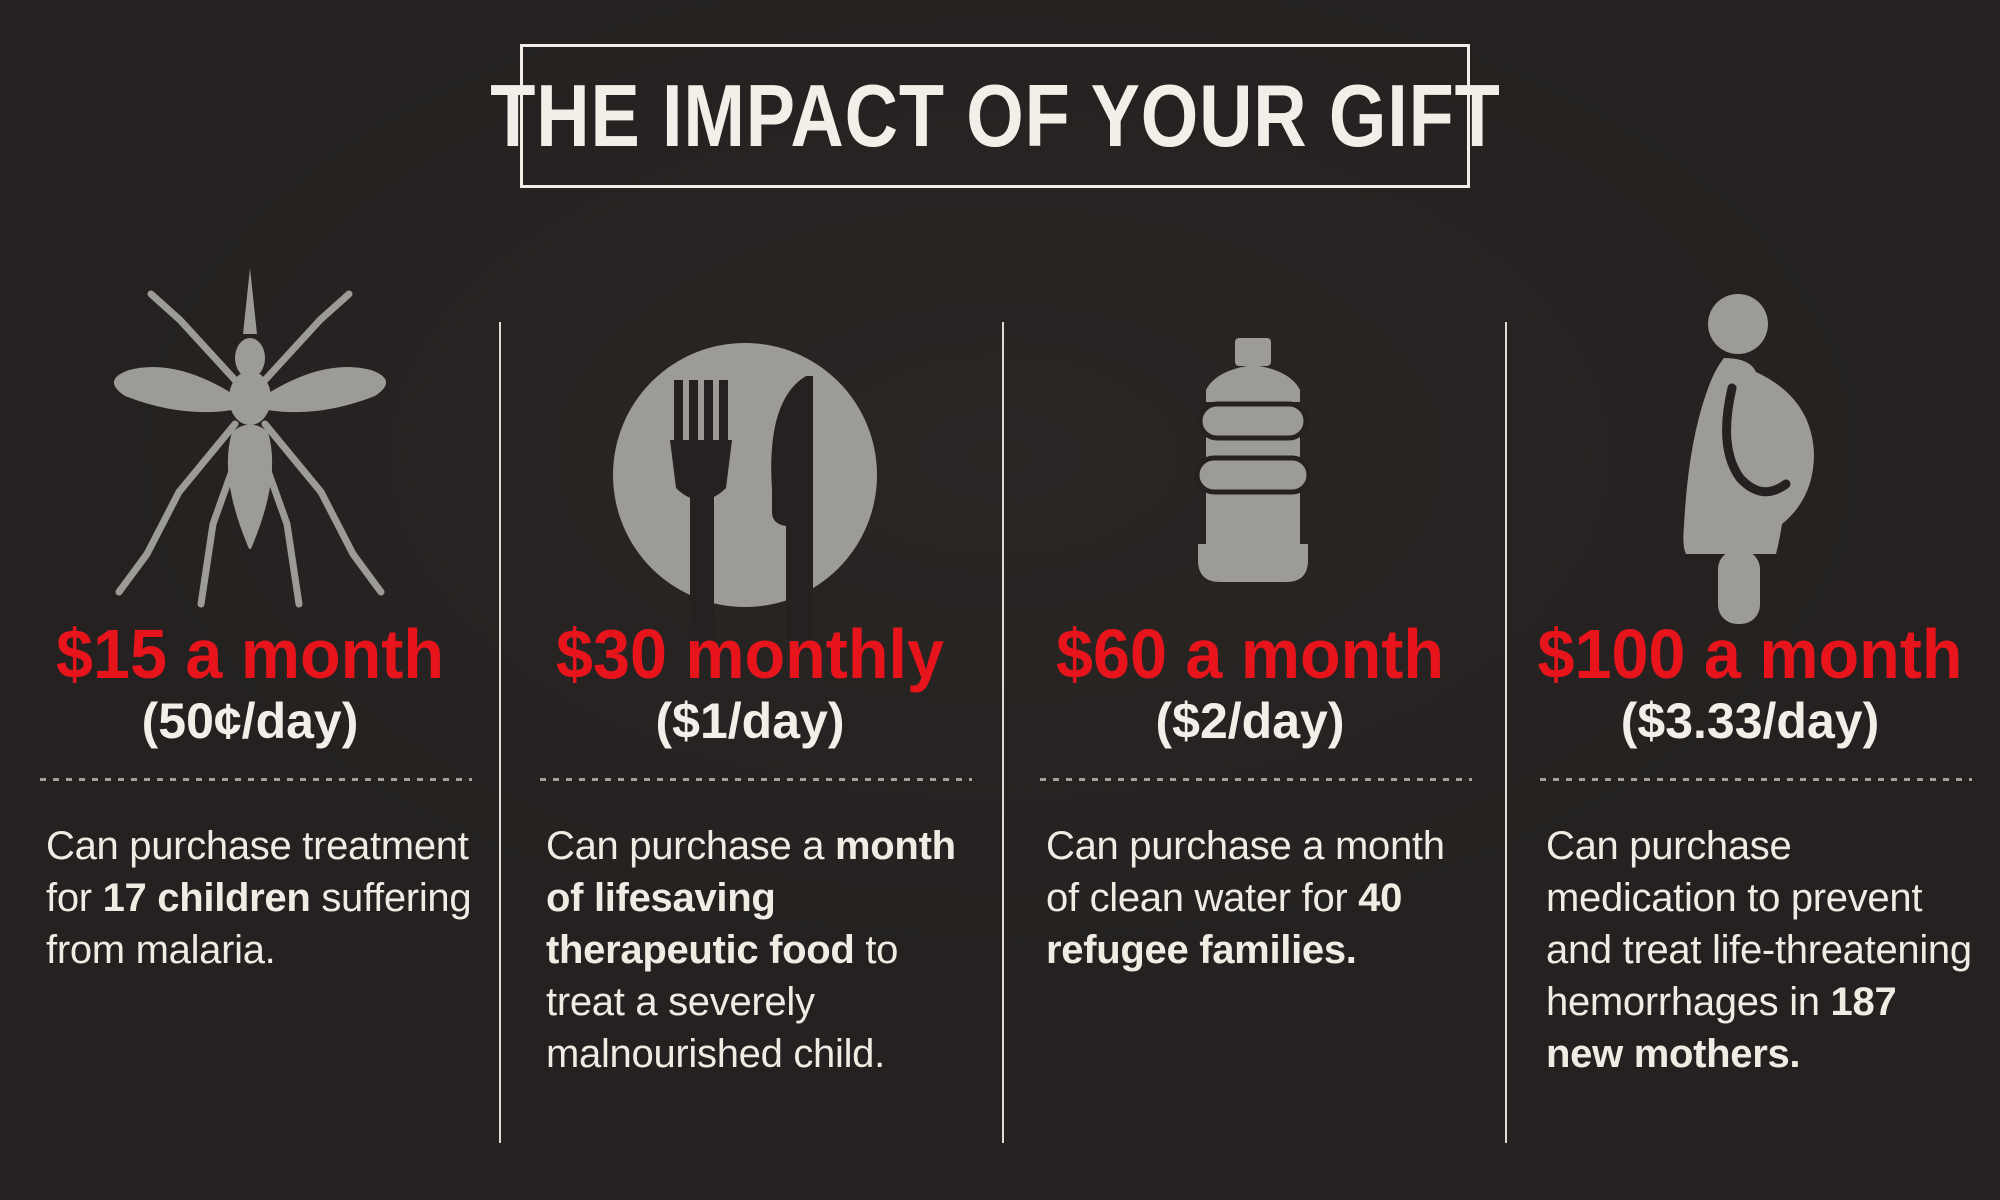 The image size is (2000, 1200). I want to click on water-jug-icon, so click(1253, 458).